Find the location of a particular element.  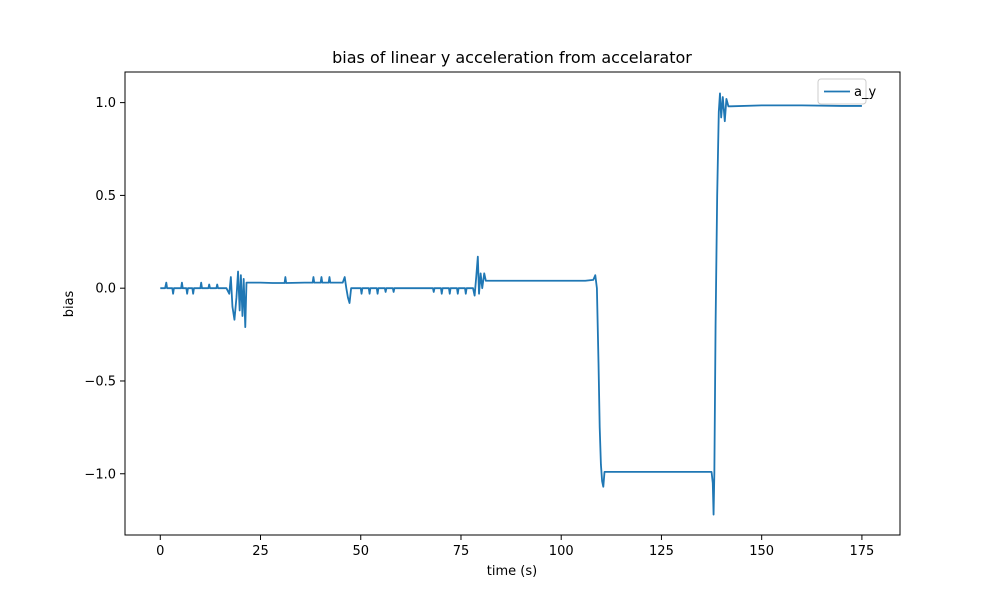

x-tick-label: 75 is located at coordinates (461, 551).